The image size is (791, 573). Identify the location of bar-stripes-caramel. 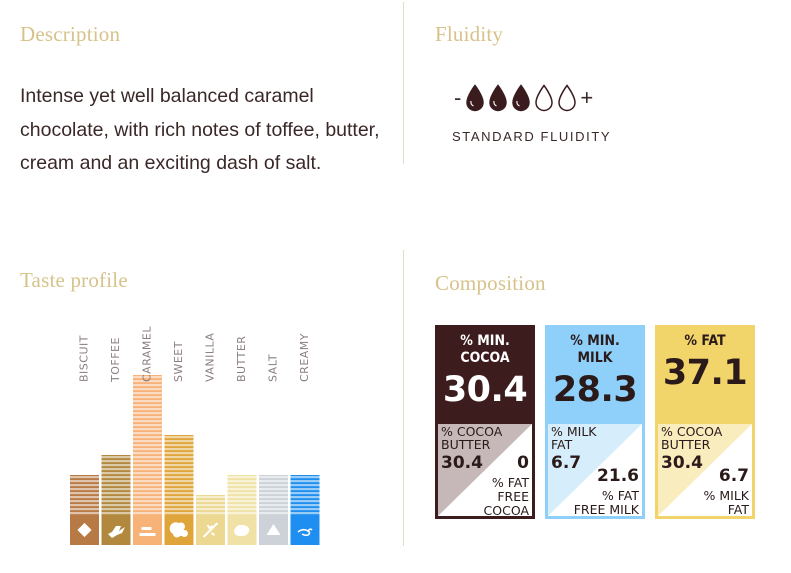
(147, 445).